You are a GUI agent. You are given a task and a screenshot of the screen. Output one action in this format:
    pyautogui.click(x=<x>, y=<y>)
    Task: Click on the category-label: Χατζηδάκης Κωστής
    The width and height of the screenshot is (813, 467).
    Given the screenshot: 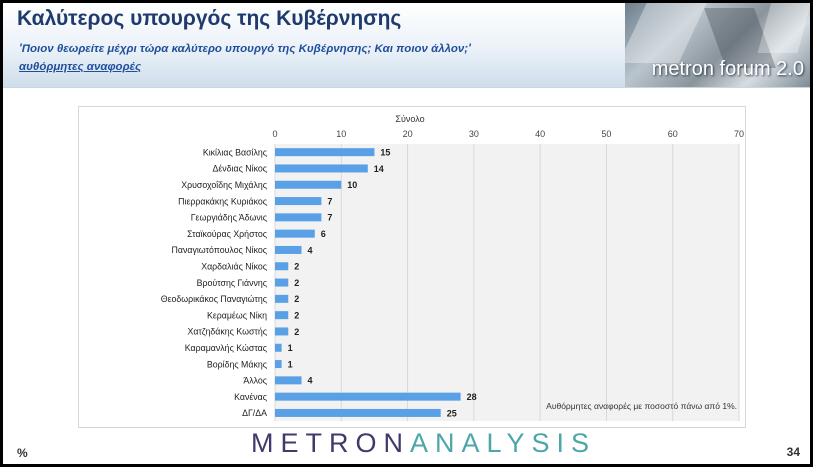 What is the action you would take?
    pyautogui.click(x=227, y=332)
    